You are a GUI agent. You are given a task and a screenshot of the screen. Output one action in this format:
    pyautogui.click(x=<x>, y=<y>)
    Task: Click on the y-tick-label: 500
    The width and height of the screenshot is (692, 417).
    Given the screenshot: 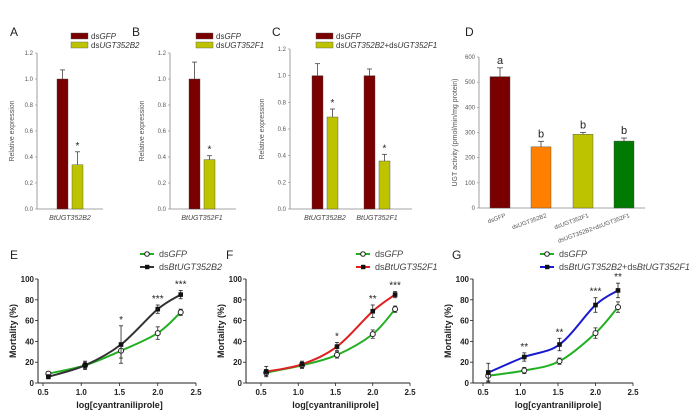 What is the action you would take?
    pyautogui.click(x=470, y=83)
    